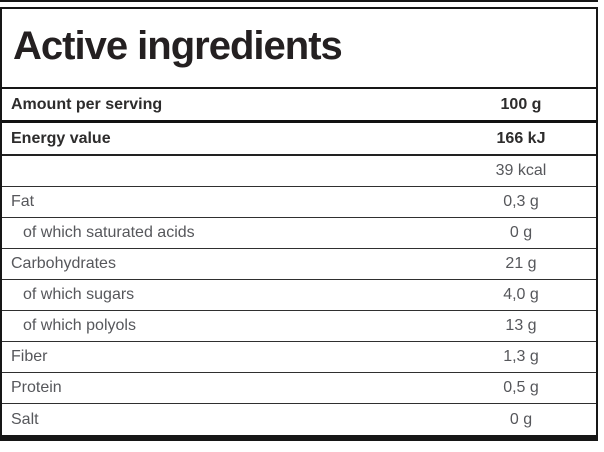 The height and width of the screenshot is (452, 604). I want to click on row-saturated-acids: of which saturated acids 0 g, so click(299, 233).